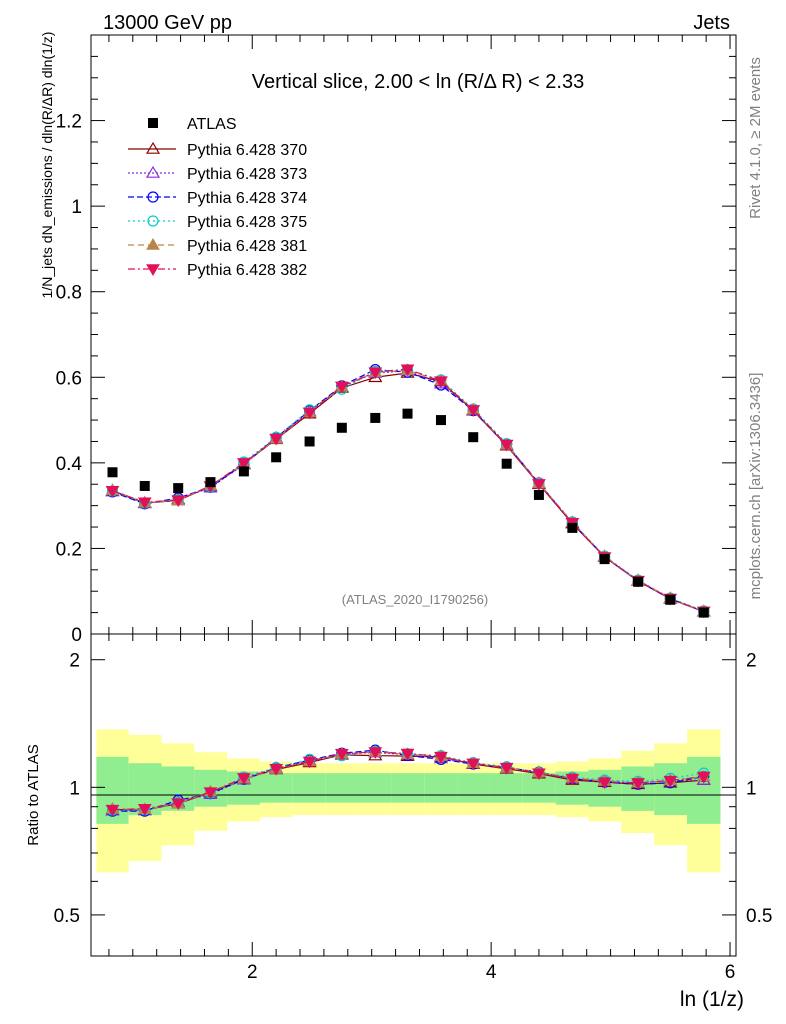 This screenshot has height=1024, width=786. What do you see at coordinates (69, 464) in the screenshot?
I see `y-tick-label-main: 0.4` at bounding box center [69, 464].